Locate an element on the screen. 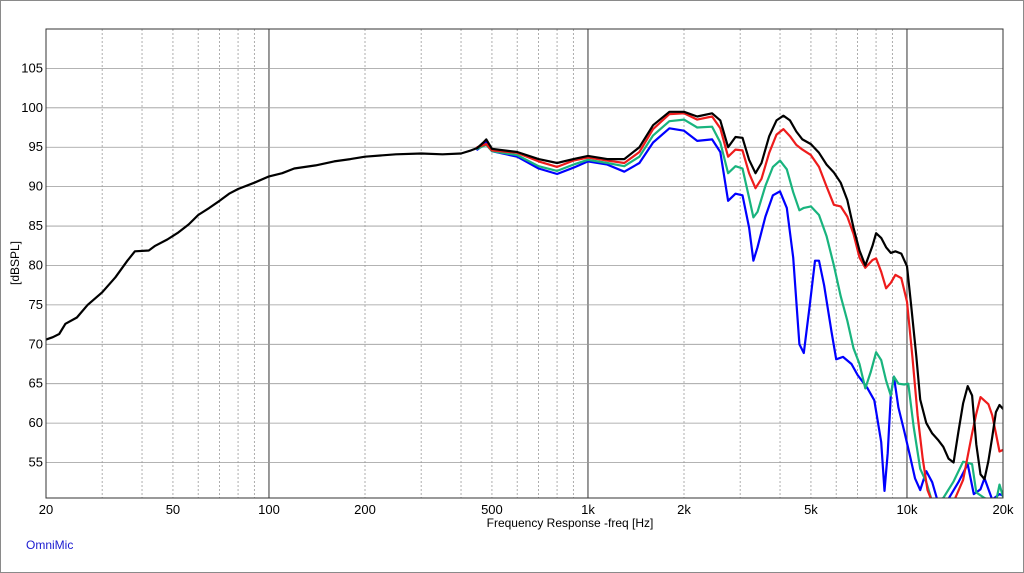  y-tick-labels: 55 60 65 70 75 80 85 90 95 100 105 is located at coordinates (32, 264).